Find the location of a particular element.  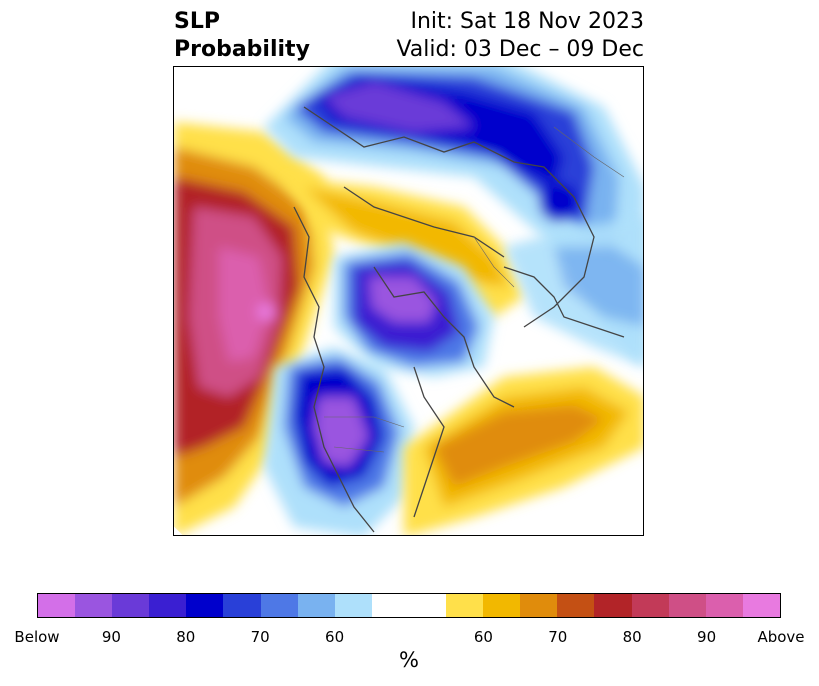

colorbar is located at coordinates (409, 605).